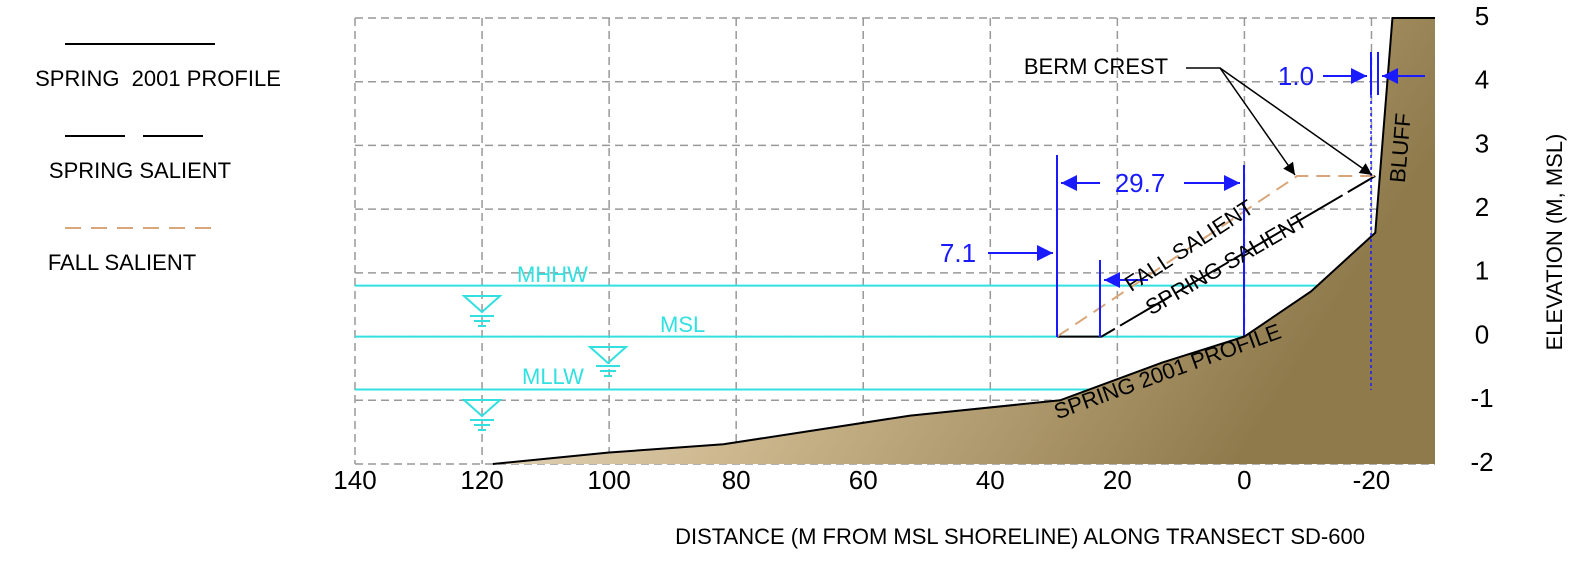 The height and width of the screenshot is (562, 1578). I want to click on x-tick-label: 80, so click(736, 480).